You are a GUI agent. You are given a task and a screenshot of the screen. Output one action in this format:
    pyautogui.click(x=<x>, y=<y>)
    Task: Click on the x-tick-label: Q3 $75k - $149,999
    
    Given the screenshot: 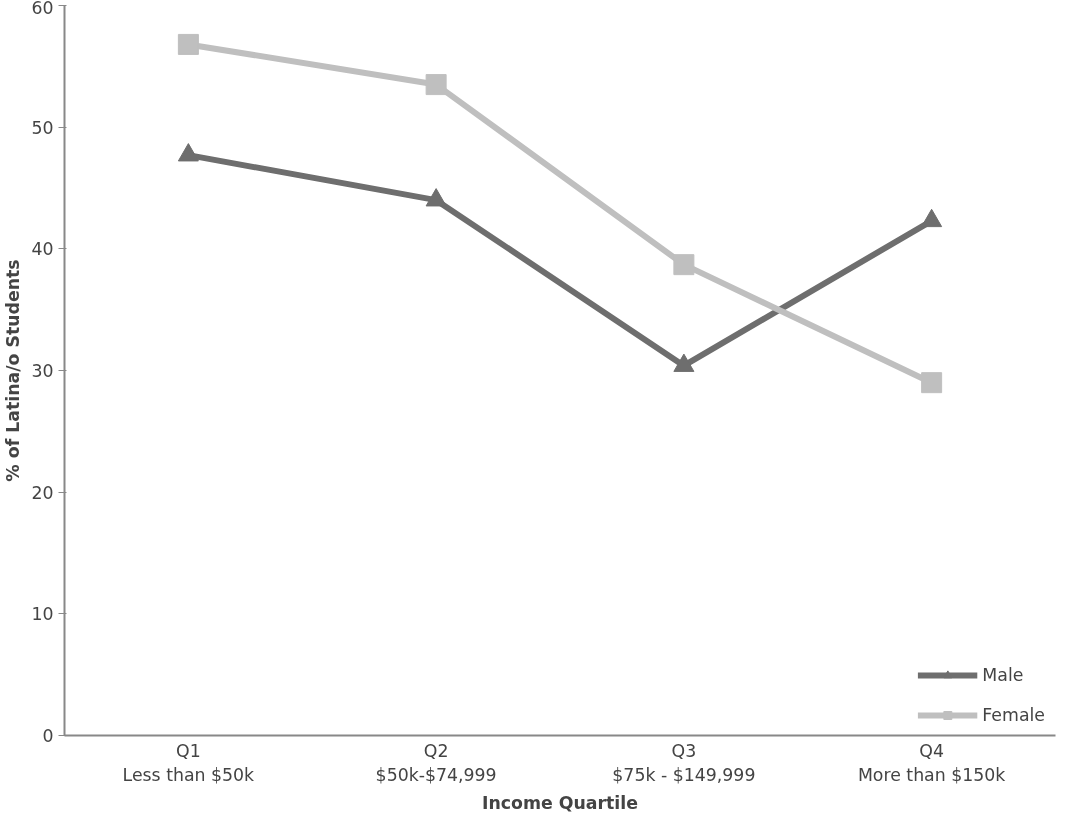 What is the action you would take?
    pyautogui.click(x=684, y=762)
    